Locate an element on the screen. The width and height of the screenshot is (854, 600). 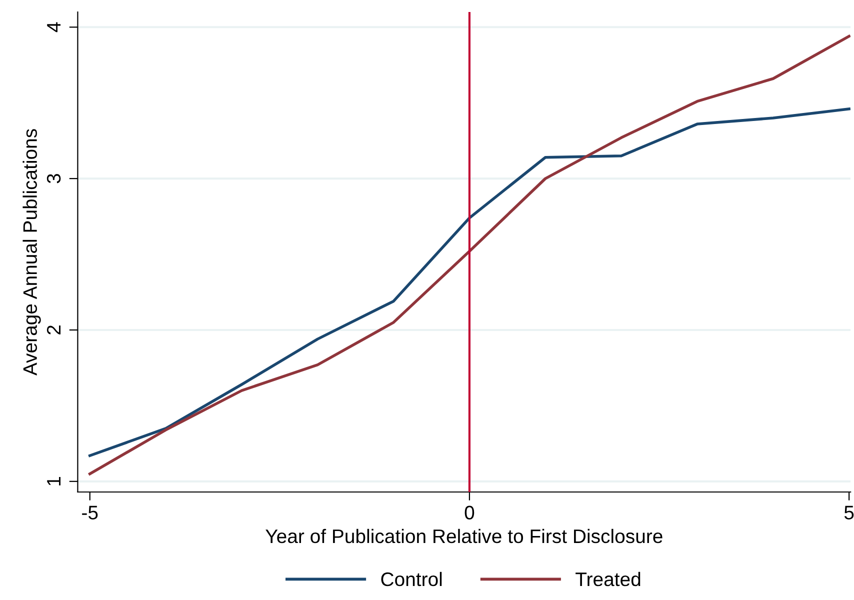
legend-label: Control is located at coordinates (411, 579).